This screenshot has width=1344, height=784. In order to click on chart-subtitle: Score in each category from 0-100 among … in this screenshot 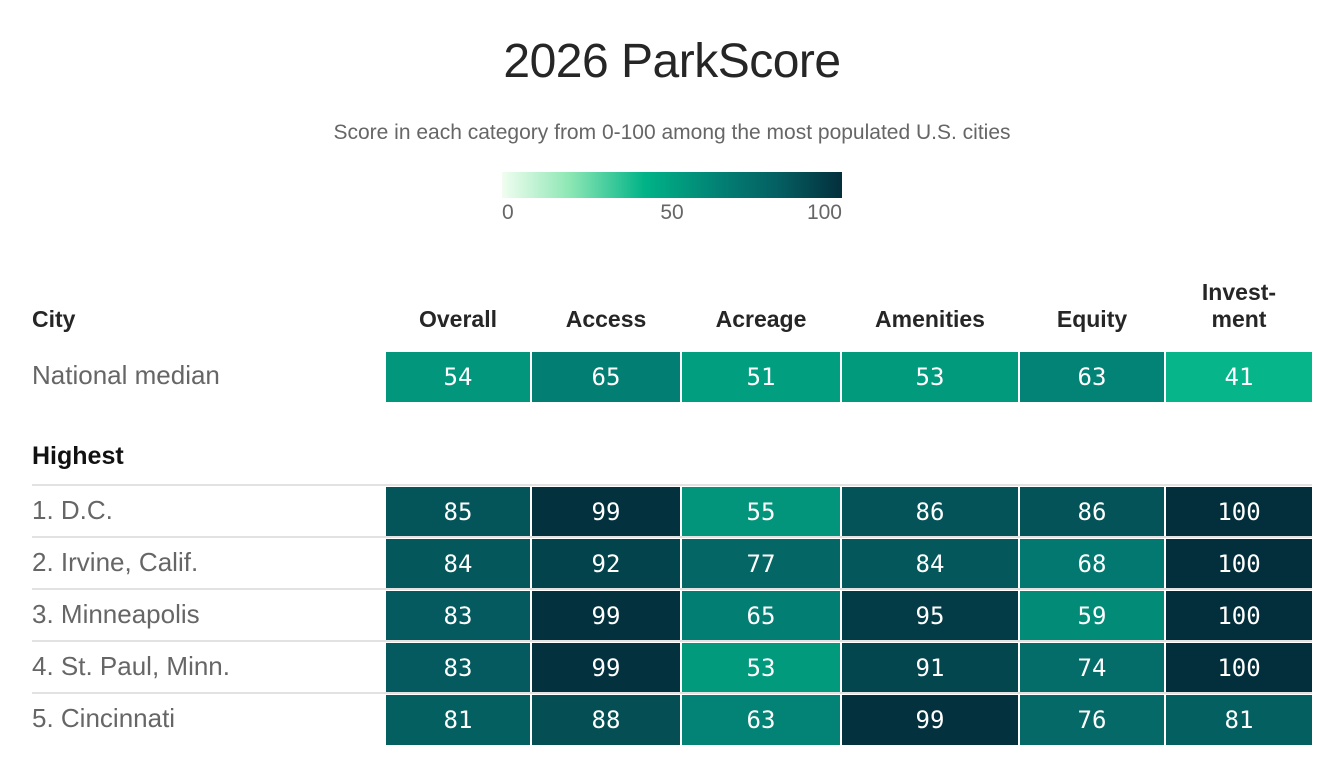, I will do `click(672, 132)`.